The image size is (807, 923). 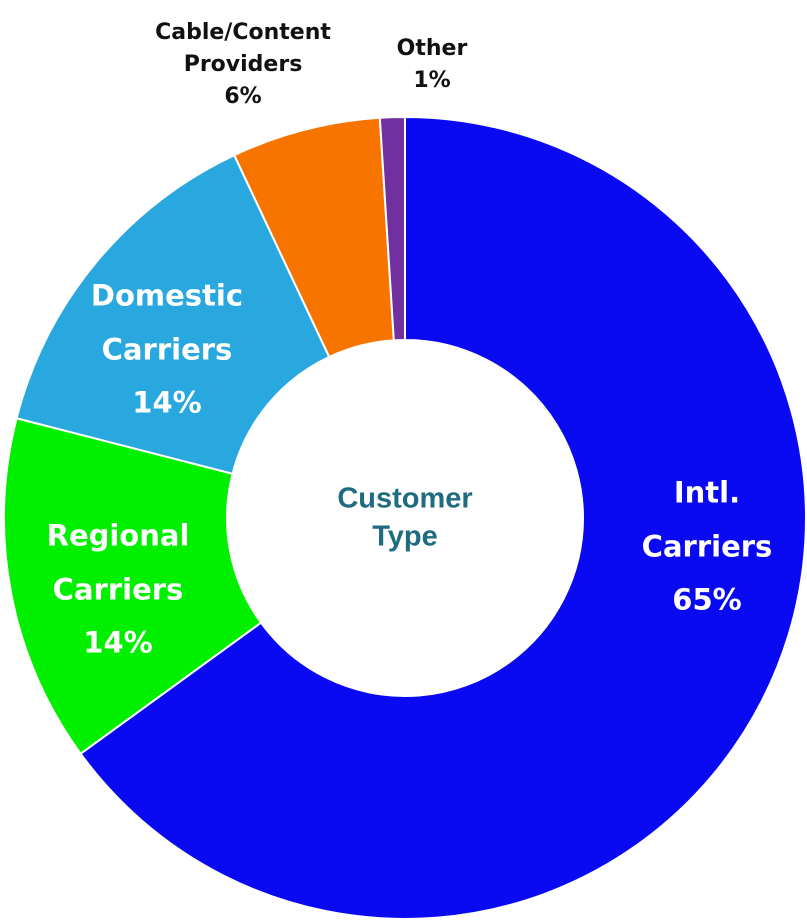 I want to click on category-label: Regional Carriers, so click(x=118, y=562).